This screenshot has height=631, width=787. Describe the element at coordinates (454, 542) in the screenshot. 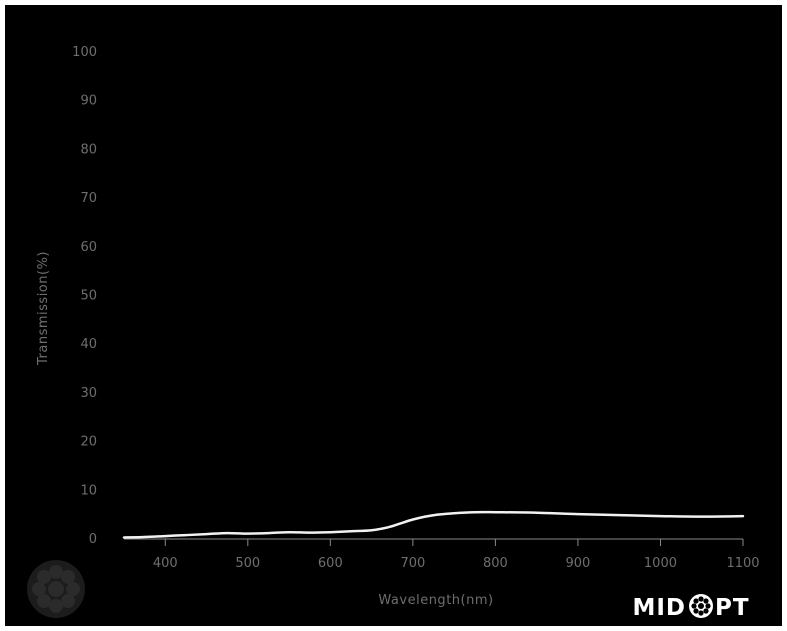

I see `x-tick-marks` at that location.